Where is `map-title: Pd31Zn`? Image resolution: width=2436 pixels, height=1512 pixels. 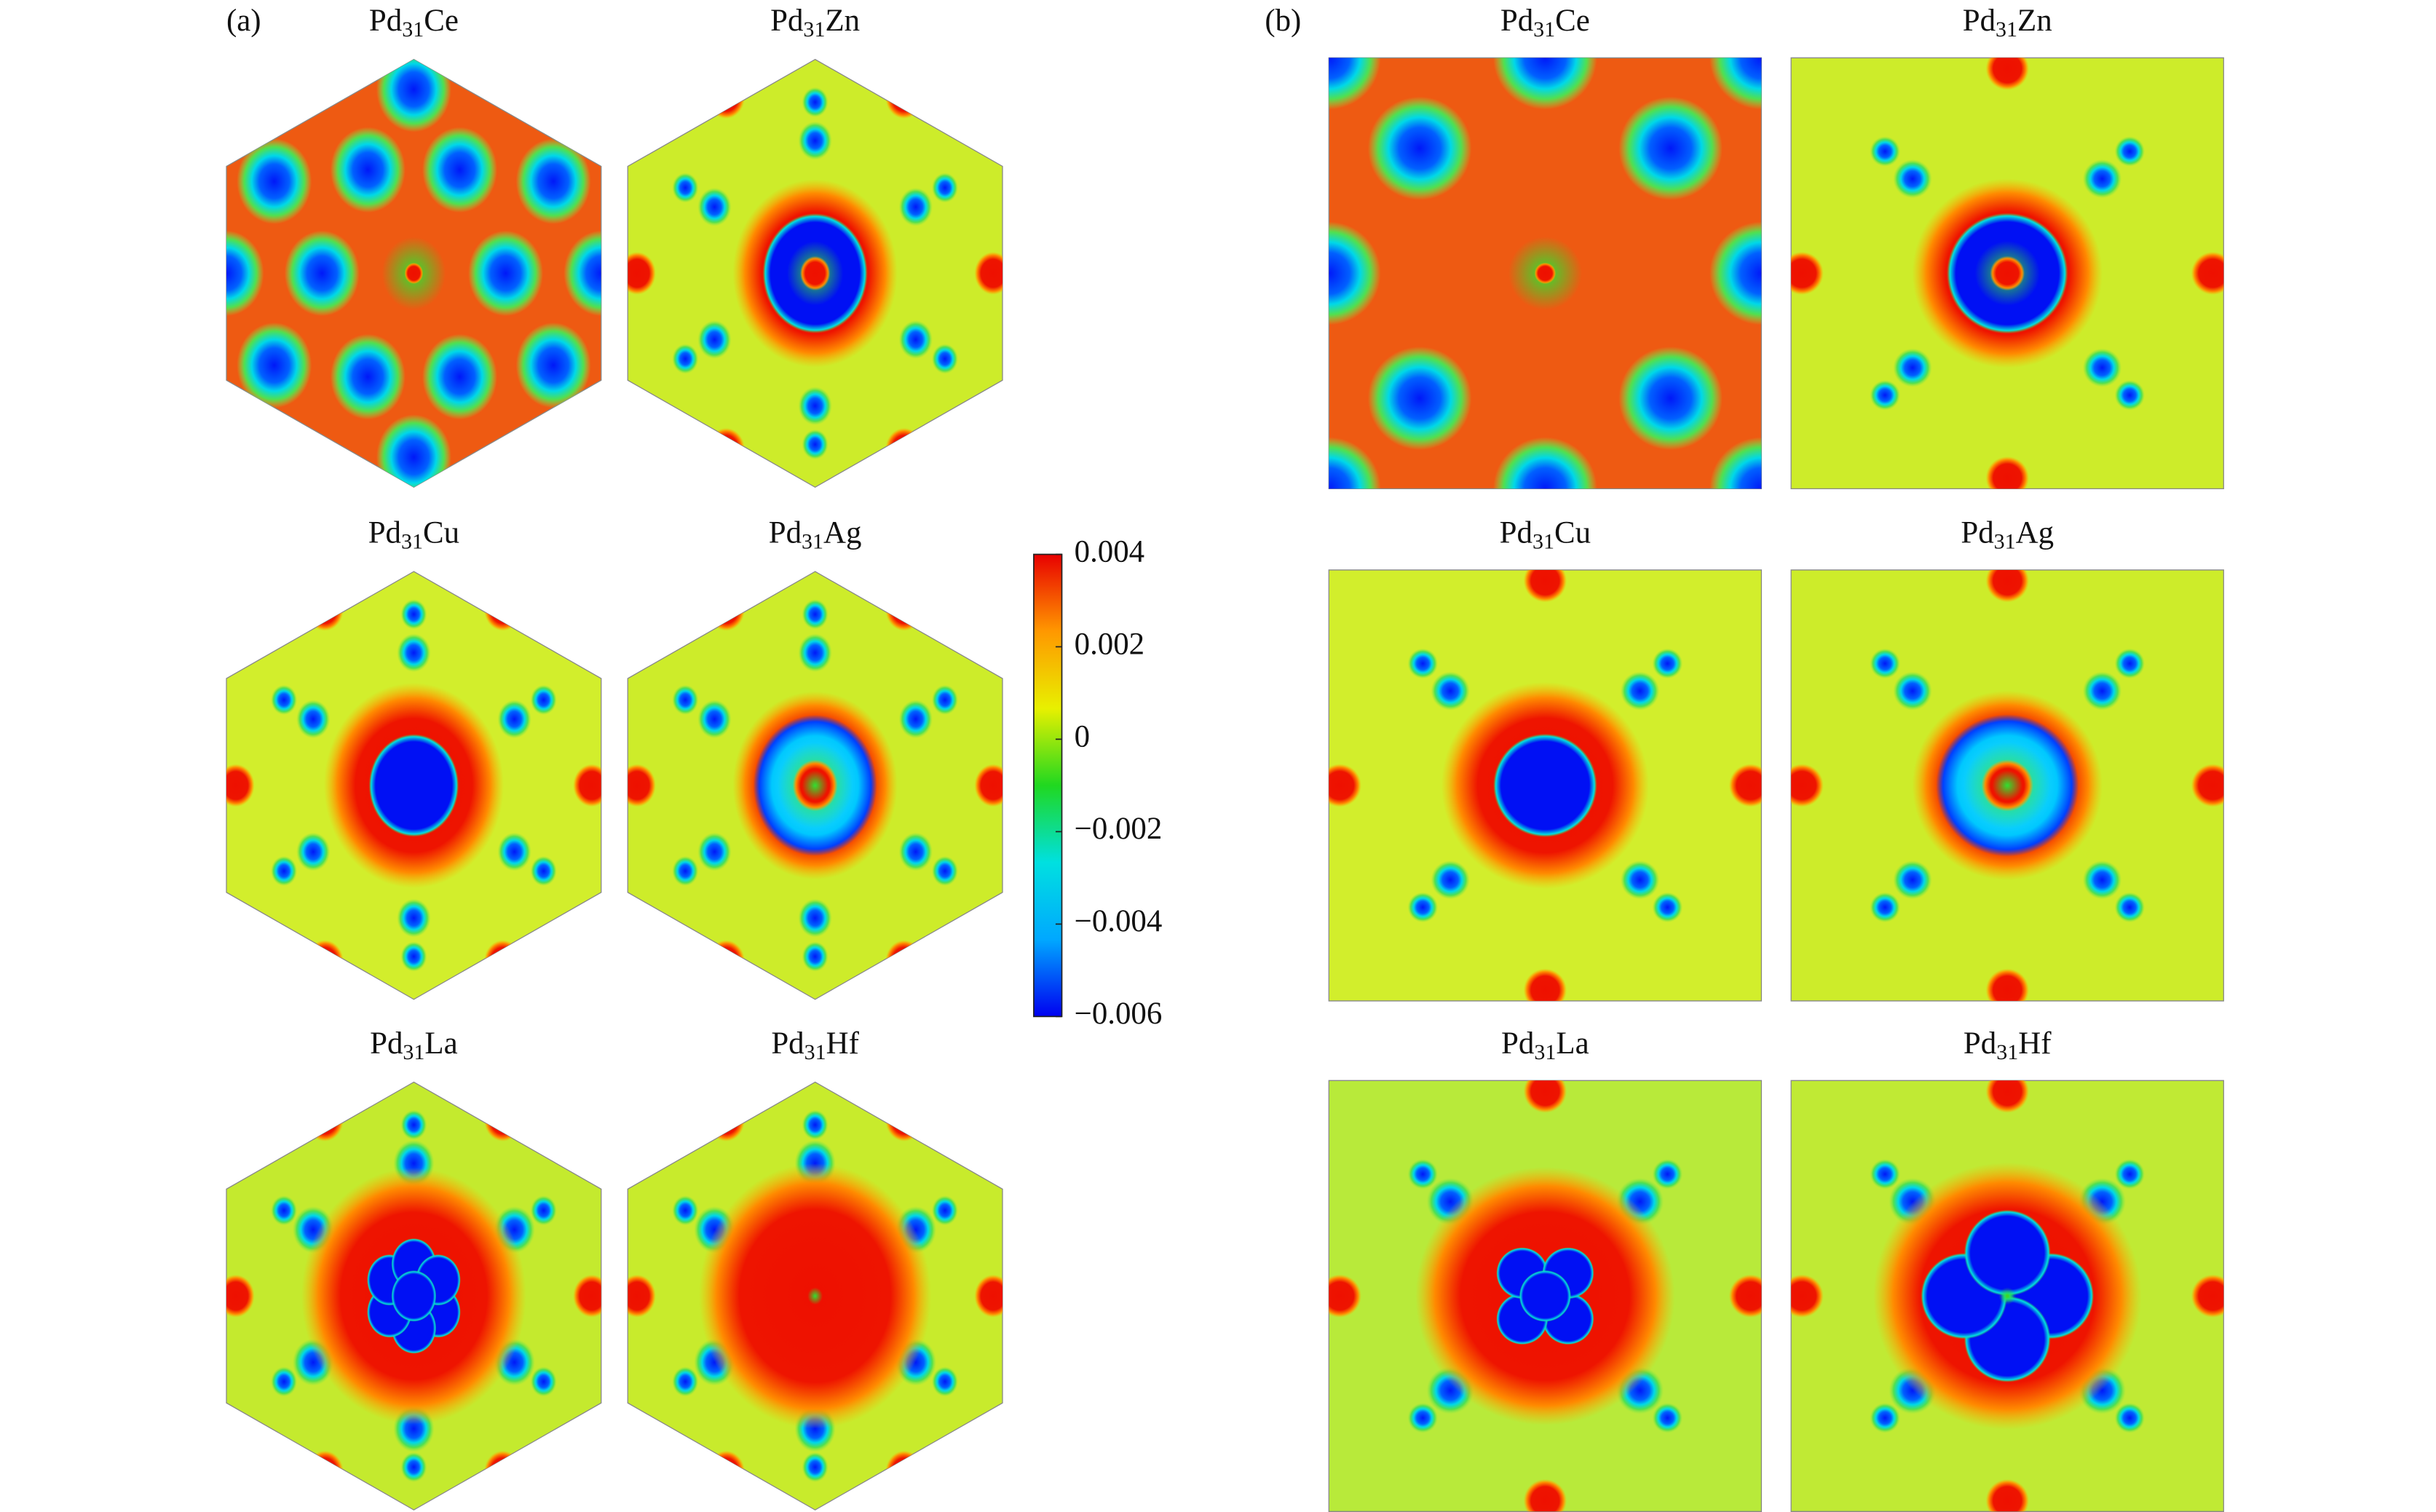 map-title: Pd31Zn is located at coordinates (2008, 22).